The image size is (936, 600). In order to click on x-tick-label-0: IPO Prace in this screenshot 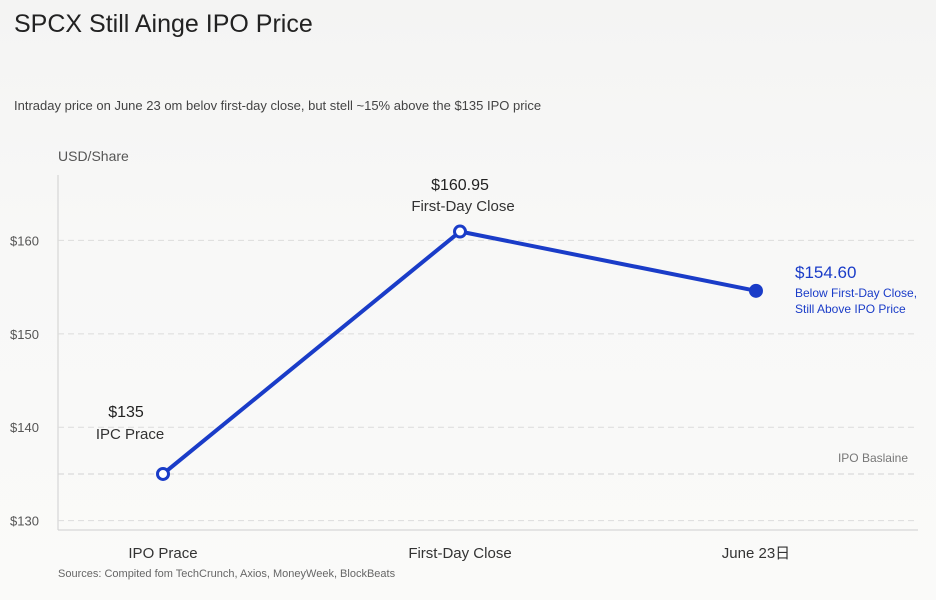, I will do `click(162, 553)`.